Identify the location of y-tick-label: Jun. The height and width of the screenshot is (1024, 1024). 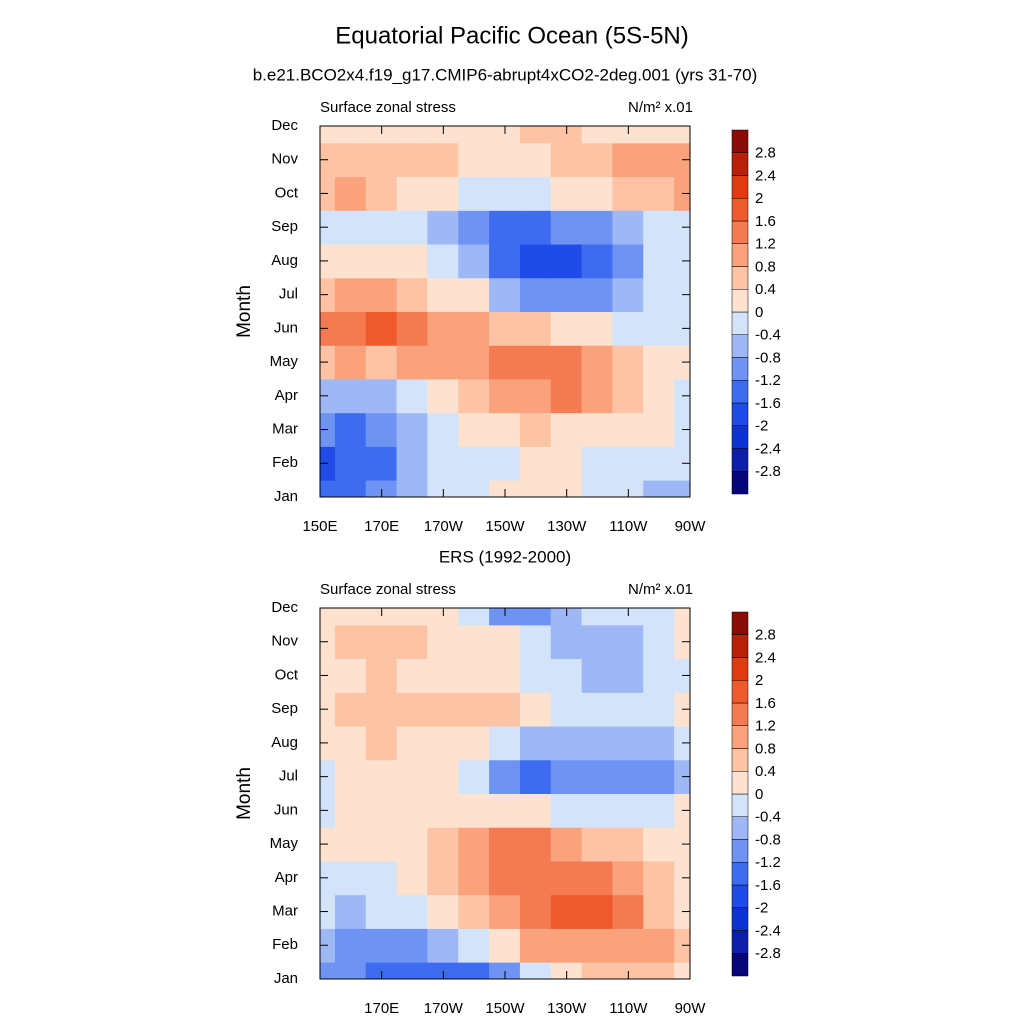
(286, 327).